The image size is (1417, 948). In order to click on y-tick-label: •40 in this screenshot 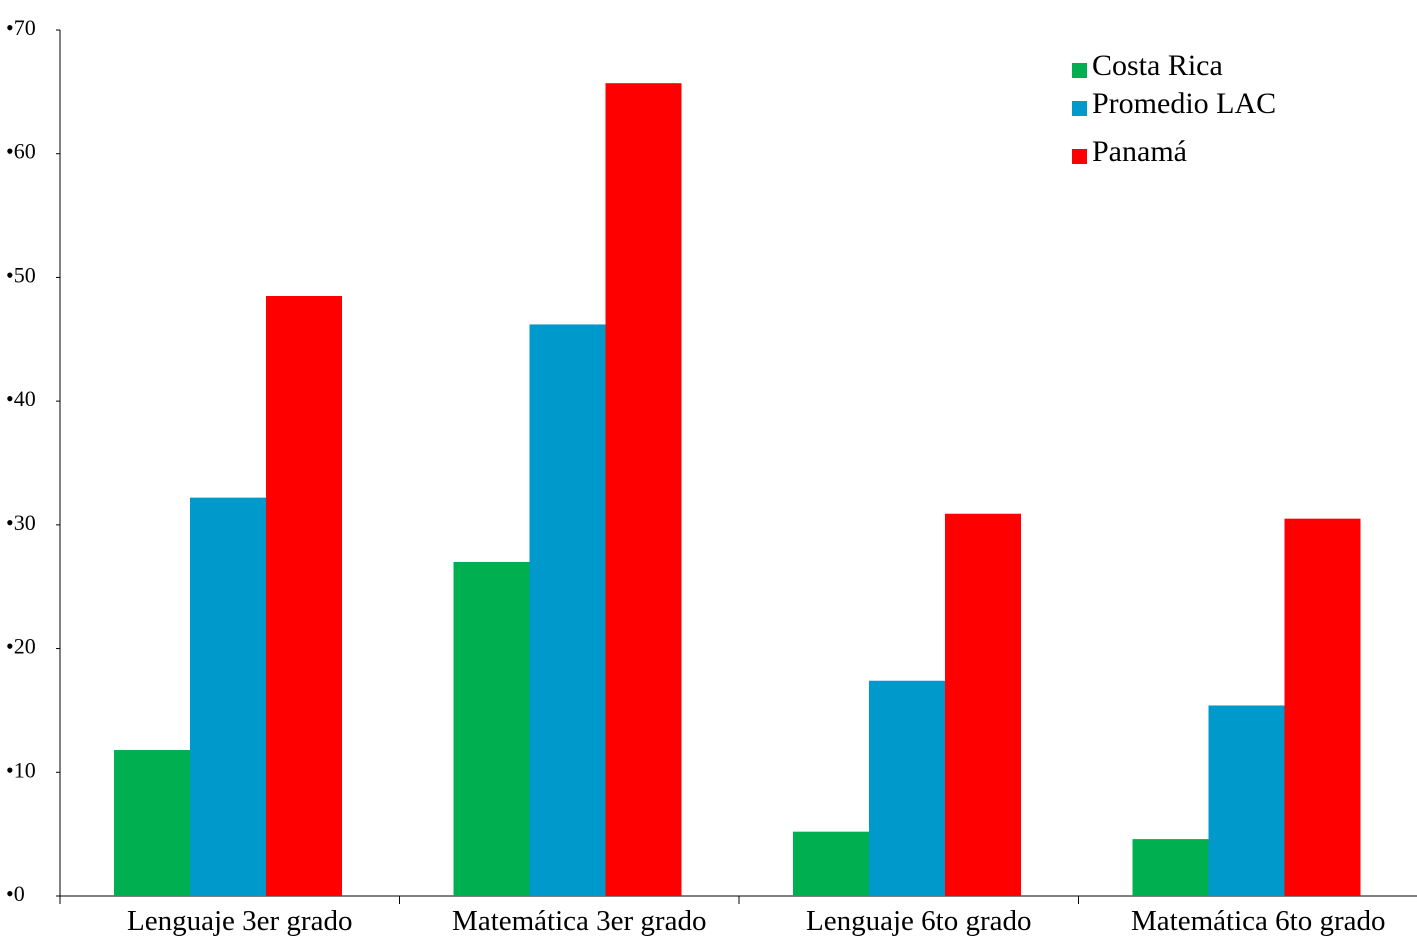, I will do `click(21, 398)`.